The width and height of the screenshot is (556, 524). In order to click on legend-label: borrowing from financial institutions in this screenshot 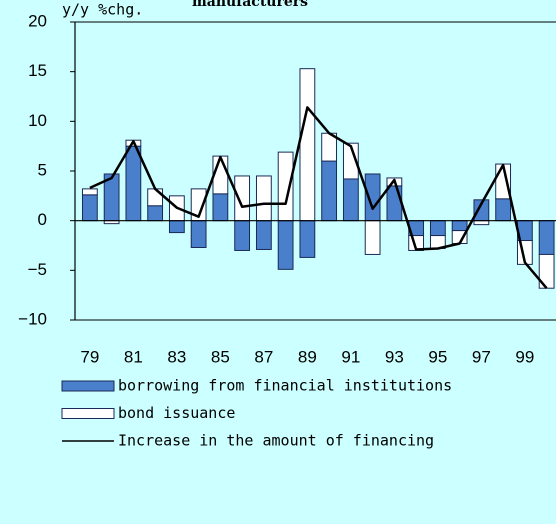, I will do `click(285, 386)`.